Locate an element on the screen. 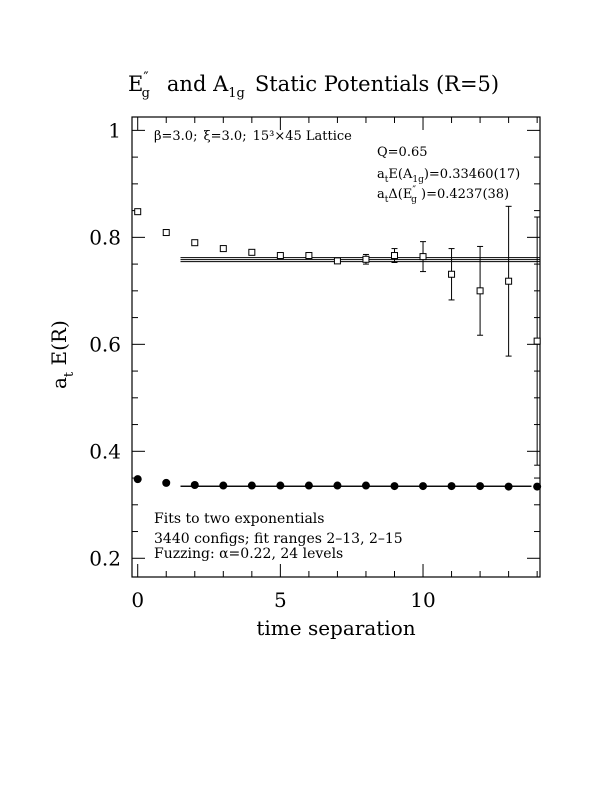 Image resolution: width=612 pixels, height=792 pixels. a1g-energy-annotation: atE(A1g)=0.33460(17) is located at coordinates (448, 176).